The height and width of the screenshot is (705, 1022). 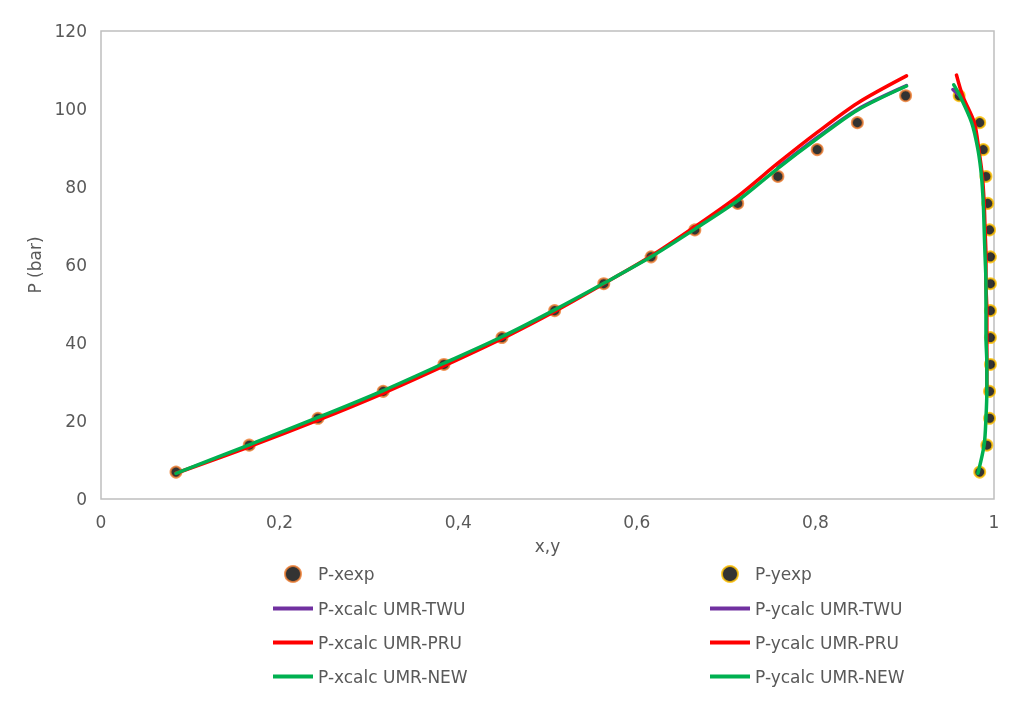 What do you see at coordinates (830, 676) in the screenshot?
I see `legend-label: P-ycalc UMR-NEW` at bounding box center [830, 676].